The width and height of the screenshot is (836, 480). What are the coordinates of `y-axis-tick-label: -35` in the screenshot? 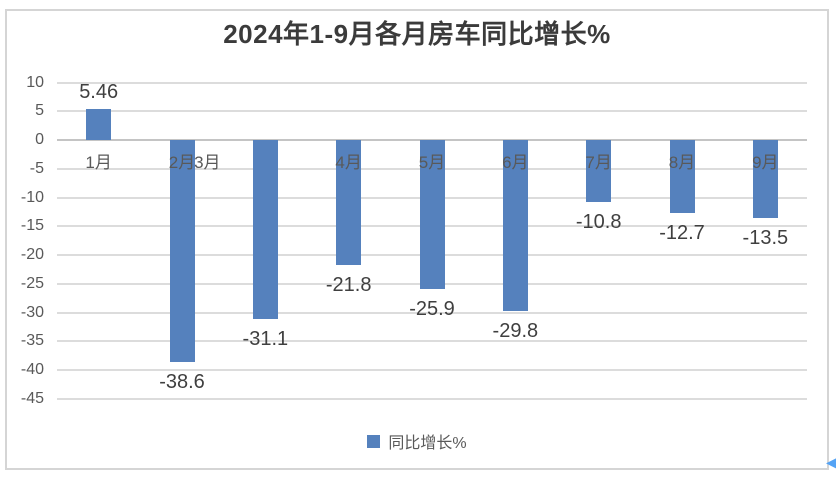 It's located at (32, 341).